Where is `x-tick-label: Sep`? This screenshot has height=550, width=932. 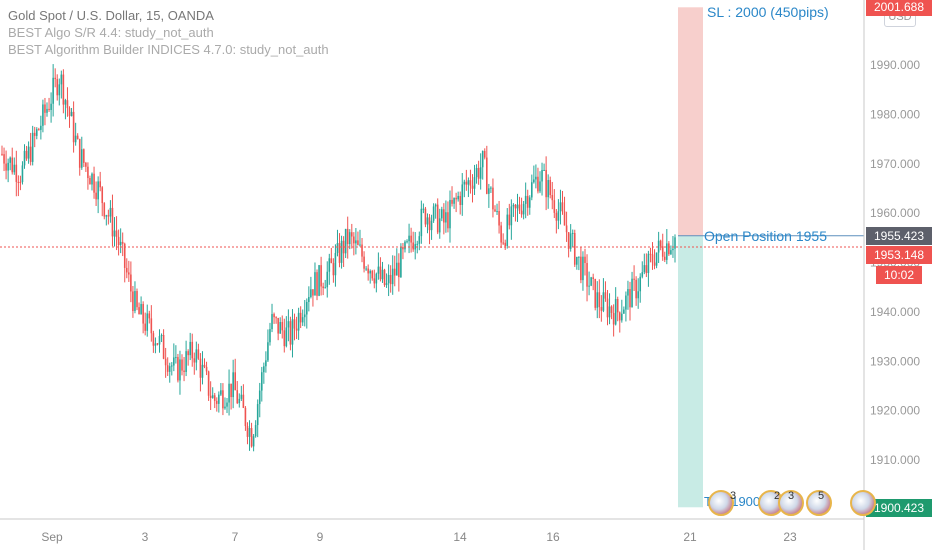 x-tick-label: Sep is located at coordinates (52, 537).